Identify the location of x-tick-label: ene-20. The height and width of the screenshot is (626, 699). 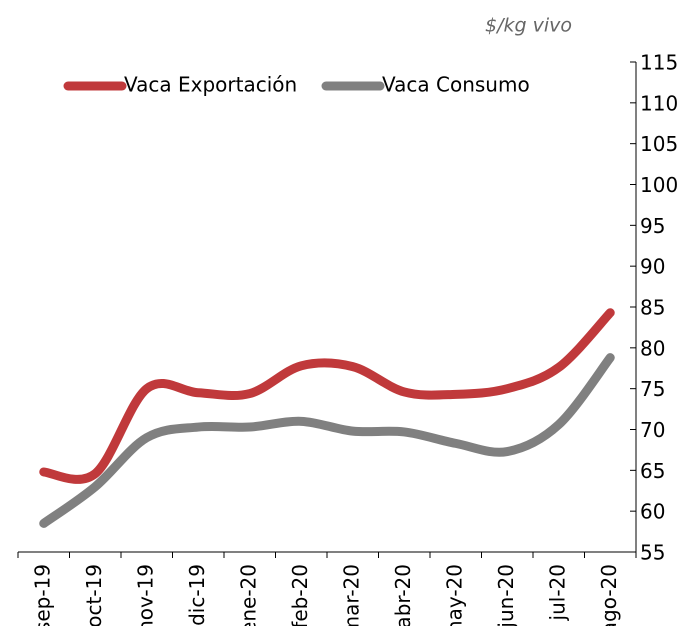
(248, 595).